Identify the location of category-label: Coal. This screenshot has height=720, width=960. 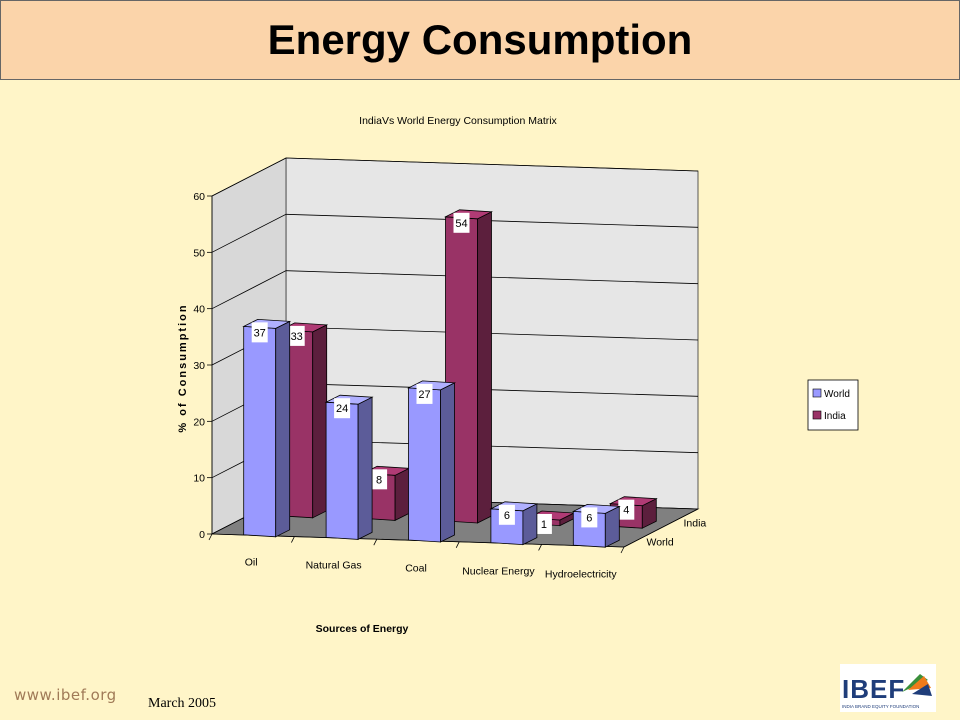
(416, 569).